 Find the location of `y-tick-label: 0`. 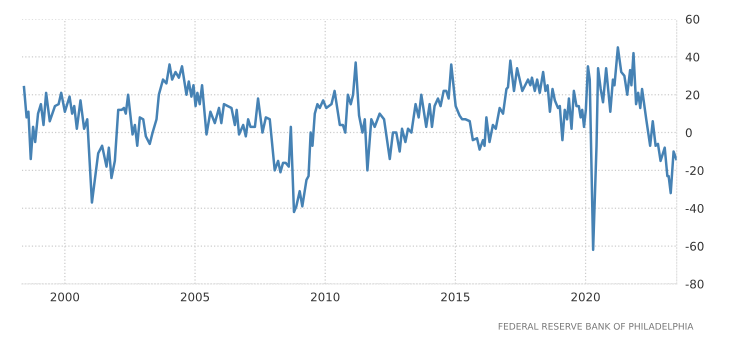

y-tick-label: 0 is located at coordinates (689, 133).